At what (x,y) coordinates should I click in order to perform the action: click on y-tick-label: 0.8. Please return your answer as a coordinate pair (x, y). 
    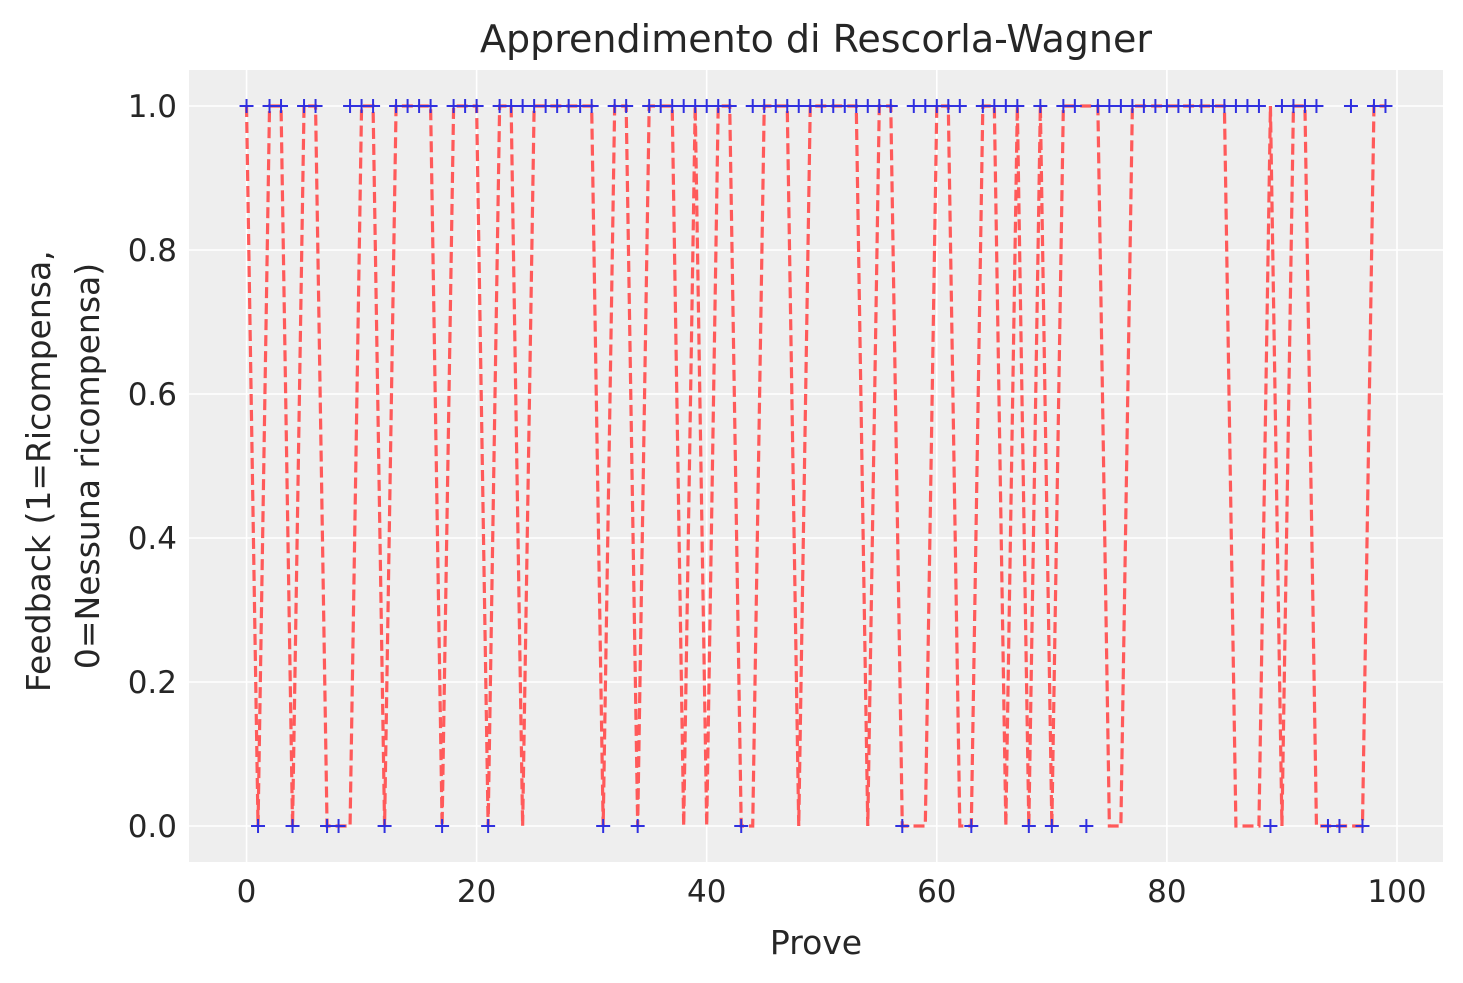
    Looking at the image, I should click on (152, 251).